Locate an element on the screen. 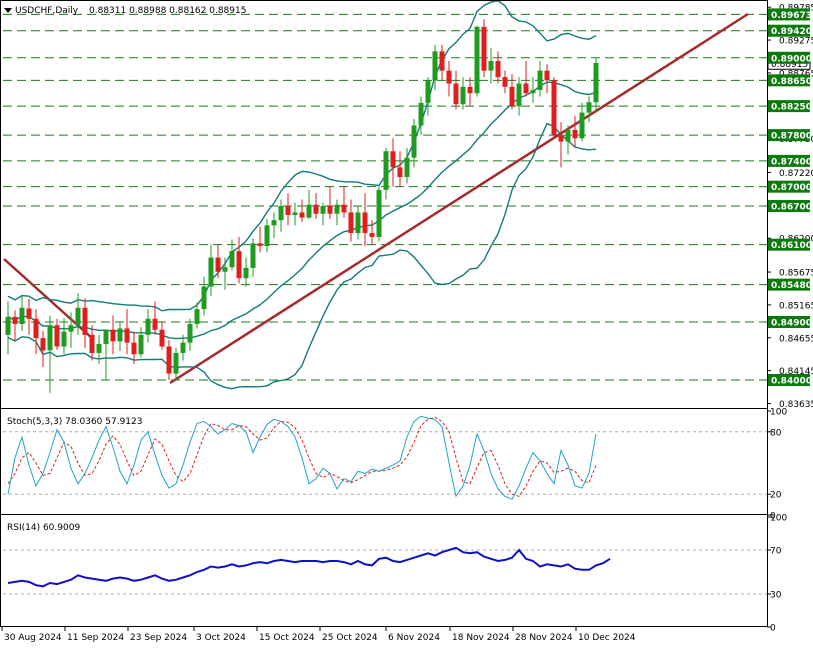 The height and width of the screenshot is (649, 813). stoch-signal-line is located at coordinates (302, 456).